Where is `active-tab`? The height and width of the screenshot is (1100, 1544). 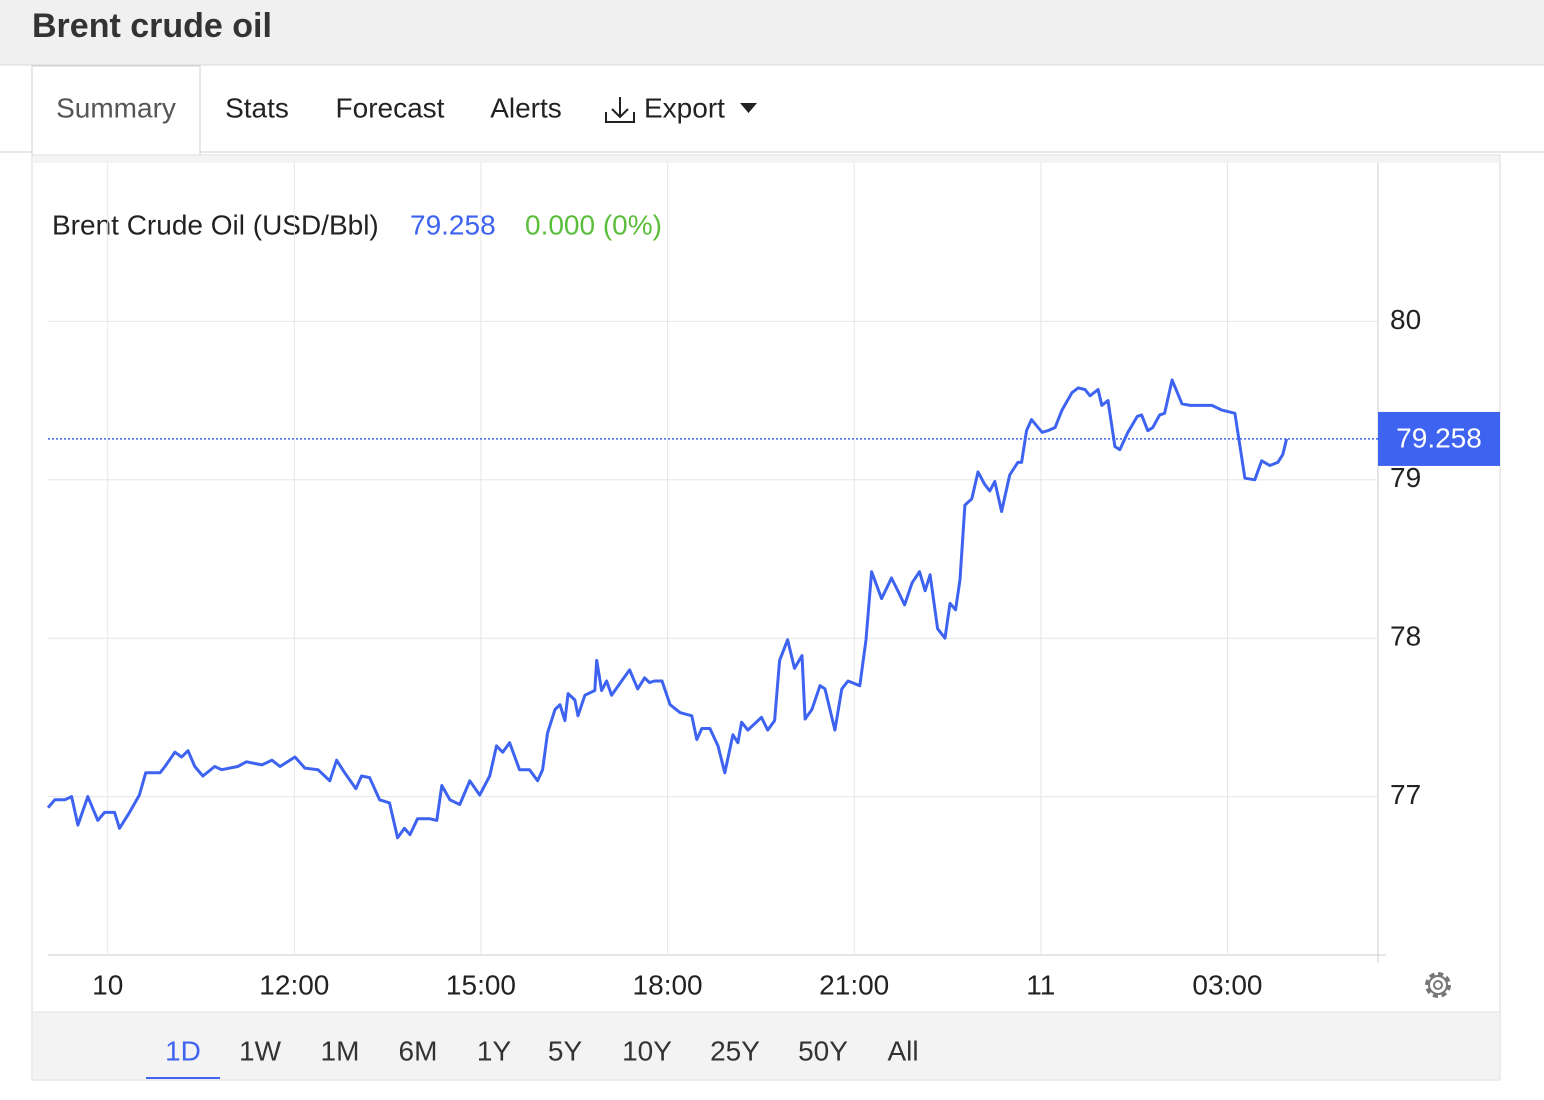 active-tab is located at coordinates (116, 111).